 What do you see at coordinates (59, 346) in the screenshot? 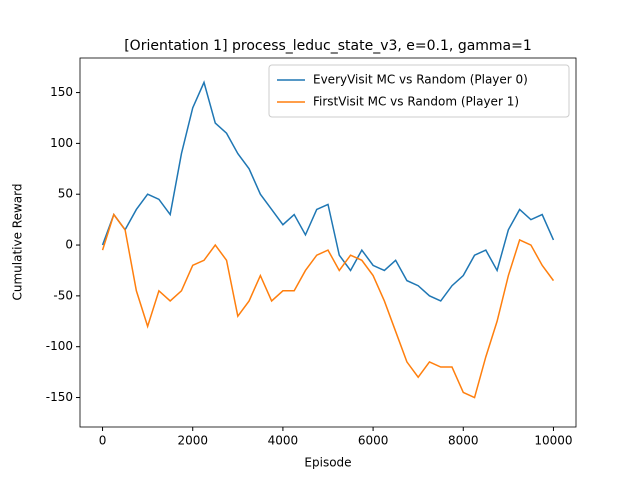
I see `y-tick-label: -100` at bounding box center [59, 346].